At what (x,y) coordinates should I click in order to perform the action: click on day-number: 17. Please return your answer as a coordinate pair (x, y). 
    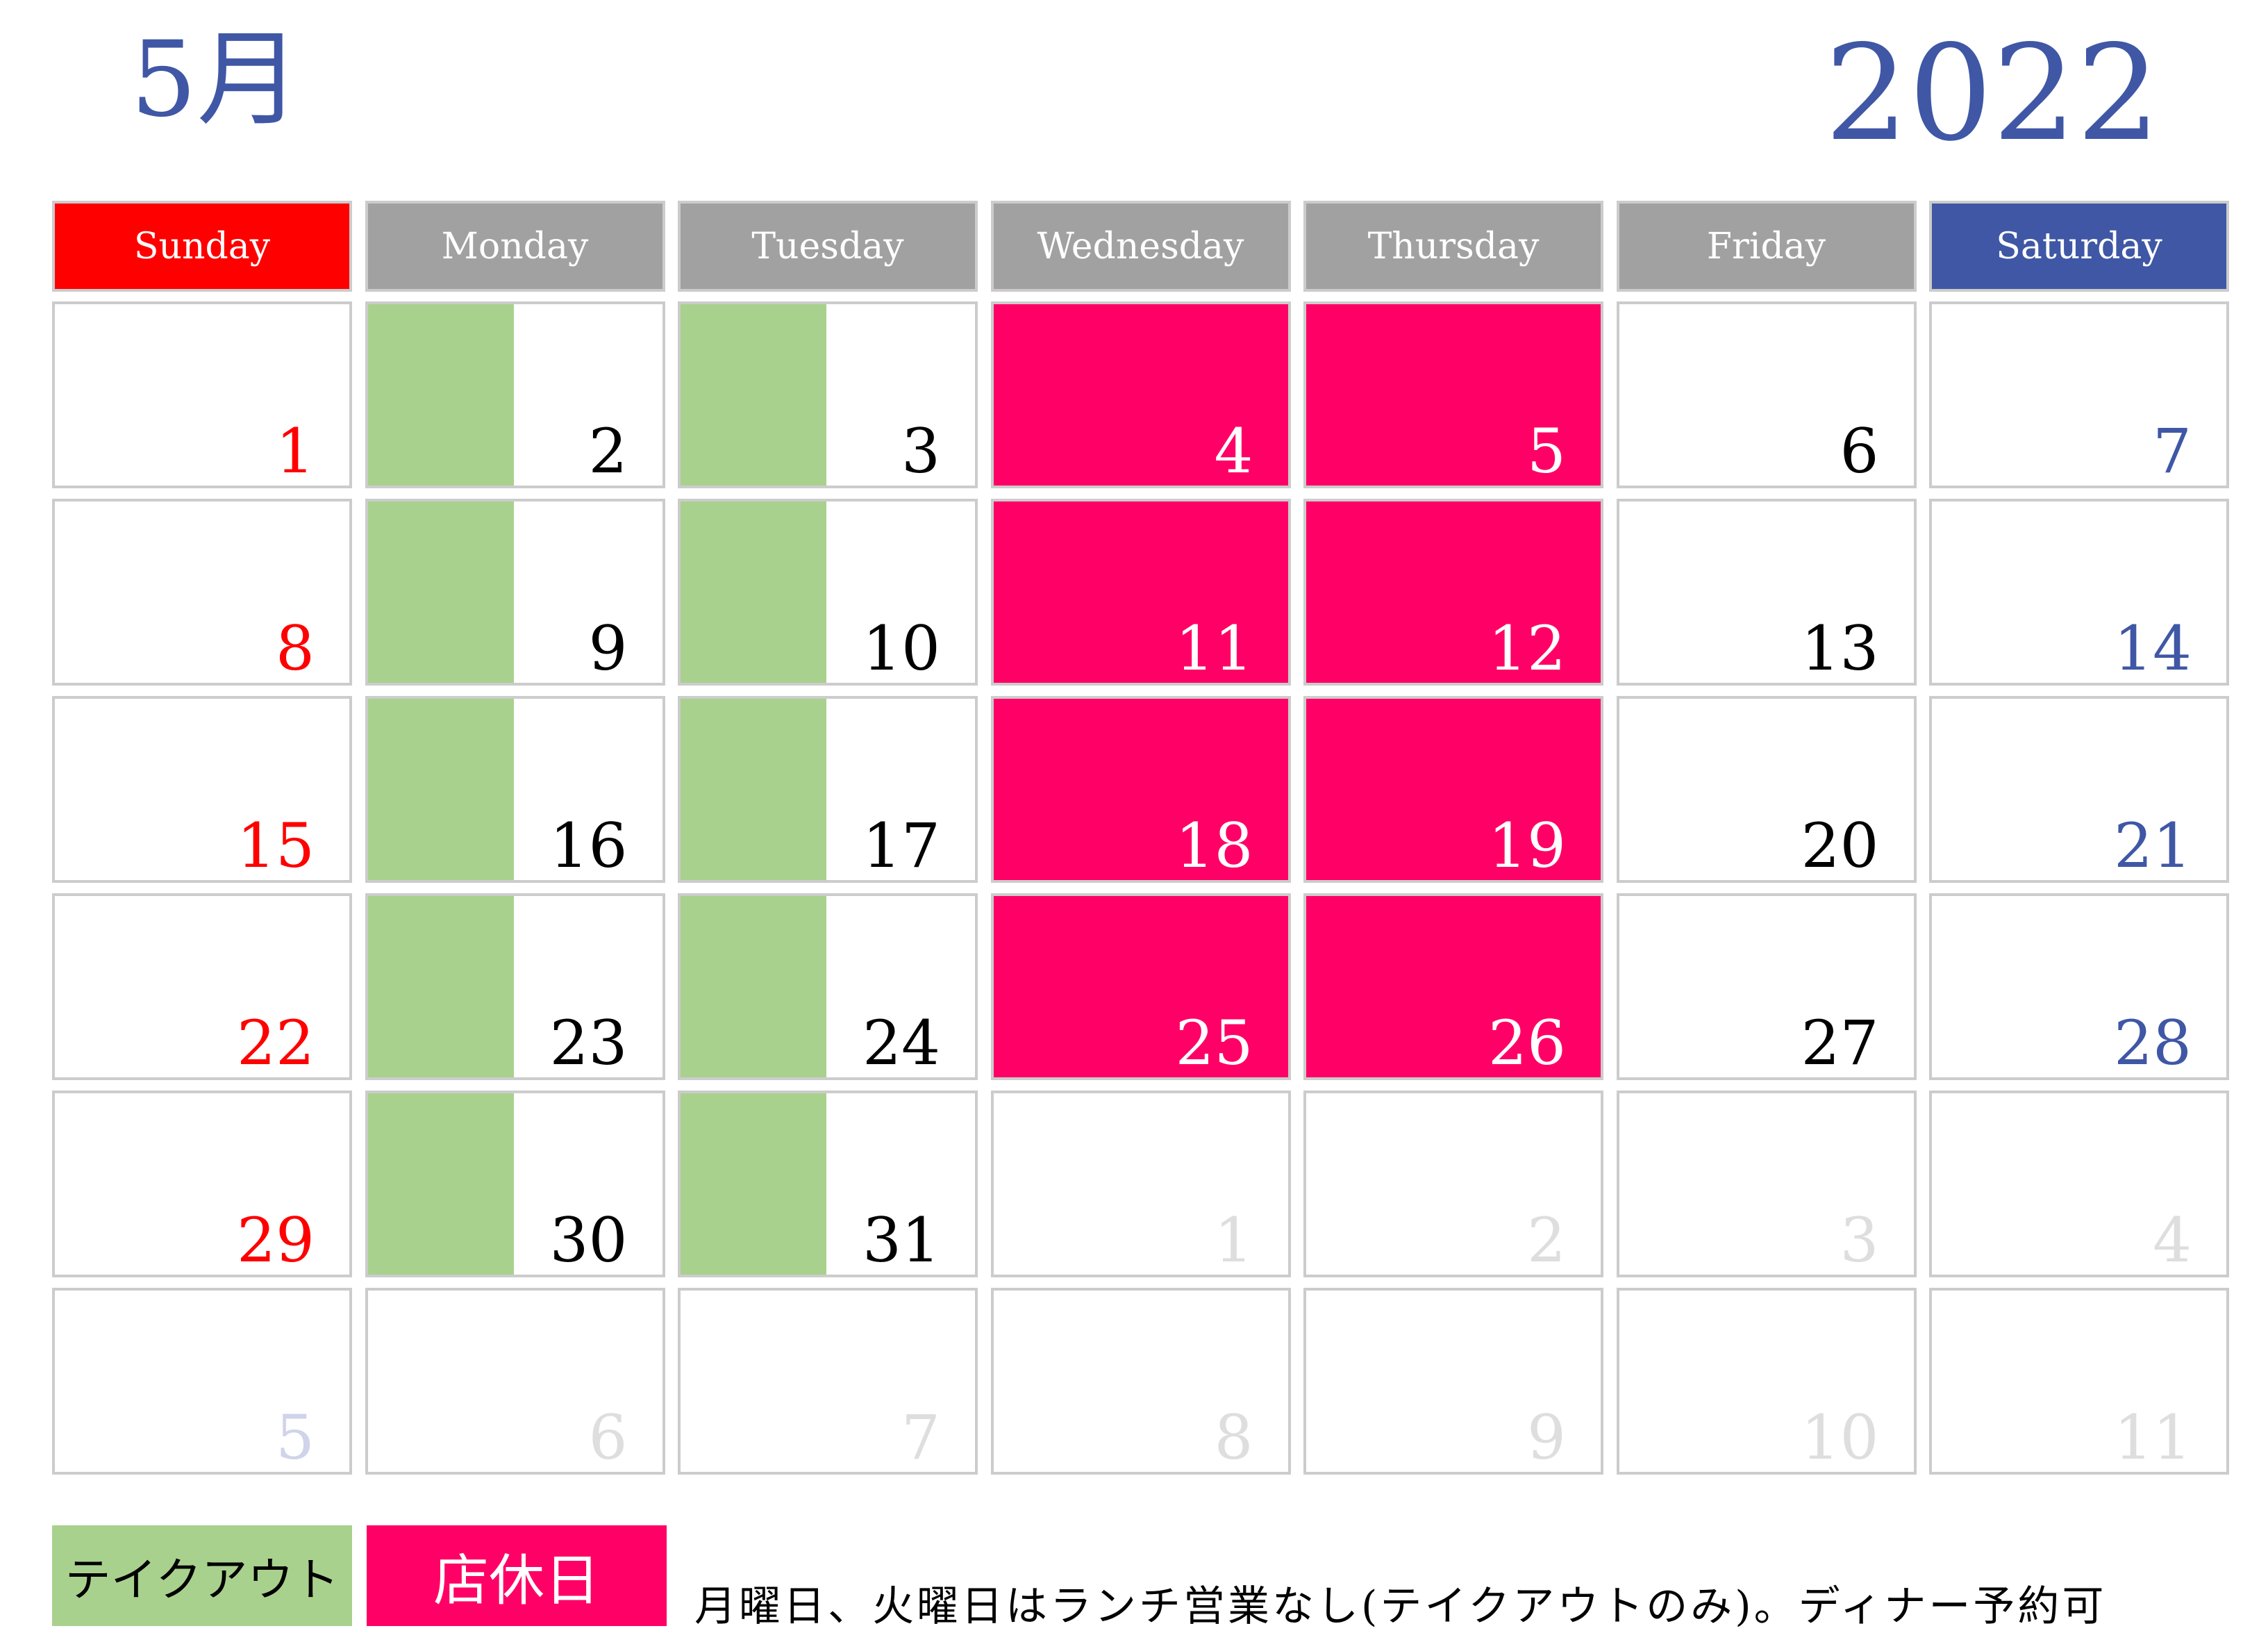
    Looking at the image, I should click on (901, 846).